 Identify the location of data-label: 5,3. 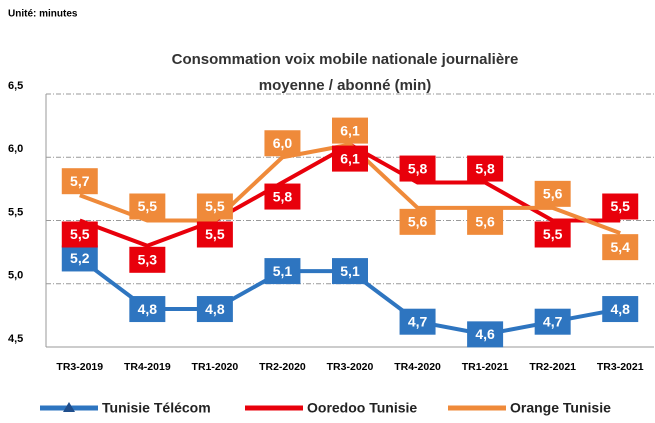
(148, 260).